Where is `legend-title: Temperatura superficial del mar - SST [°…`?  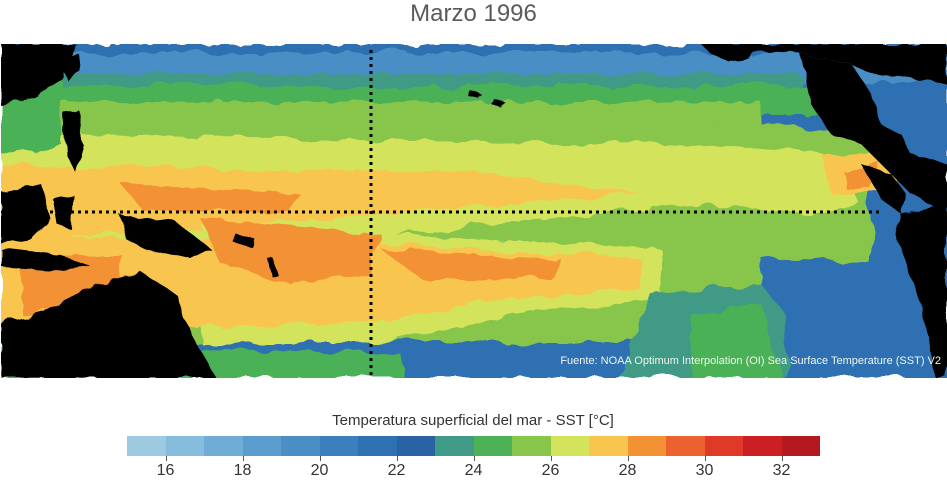 legend-title: Temperatura superficial del mar - SST [°… is located at coordinates (473, 420).